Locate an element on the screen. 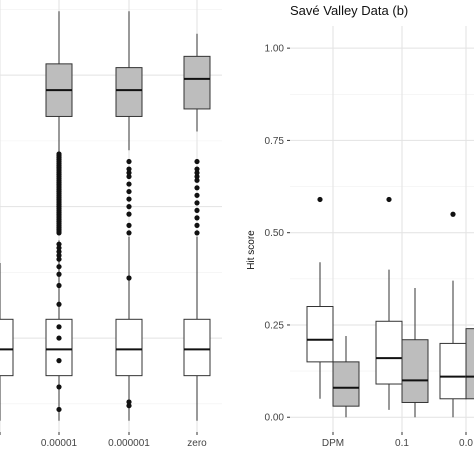  panel-b-title: Savé Valley Data (b) is located at coordinates (349, 10).